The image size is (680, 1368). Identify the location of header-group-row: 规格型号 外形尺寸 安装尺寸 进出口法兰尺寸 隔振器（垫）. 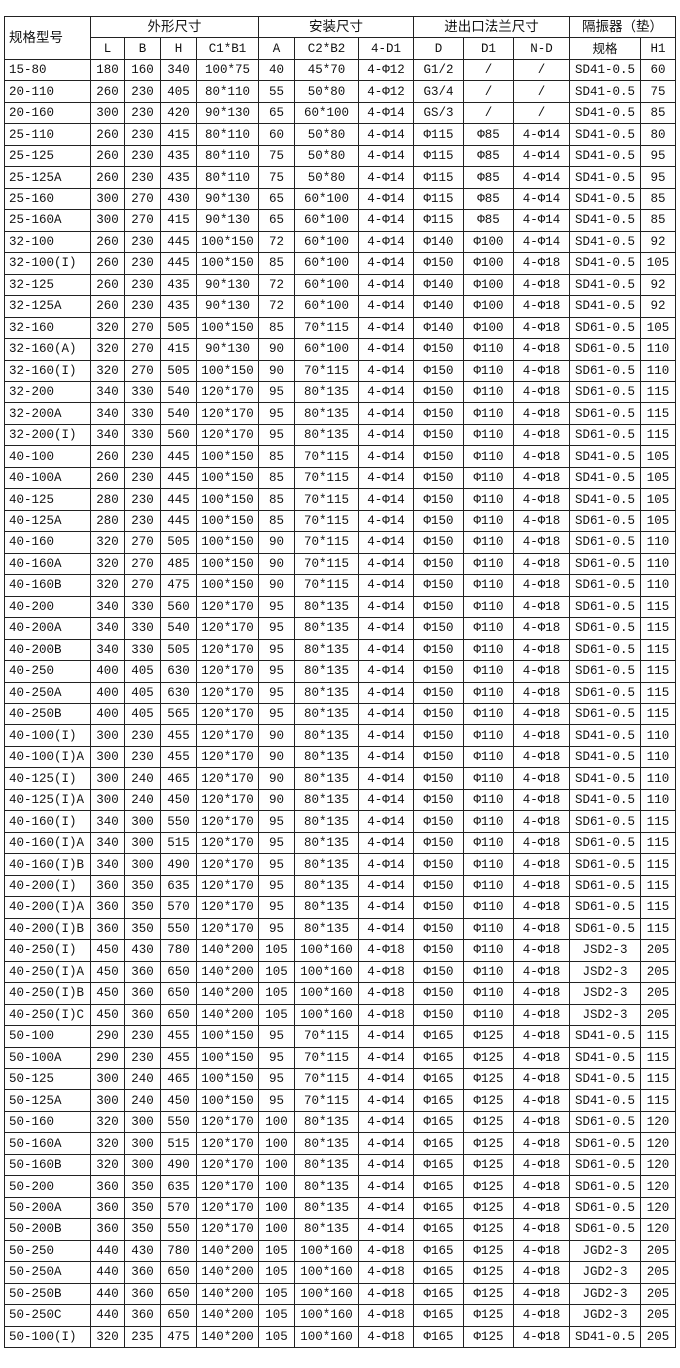
(340, 37).